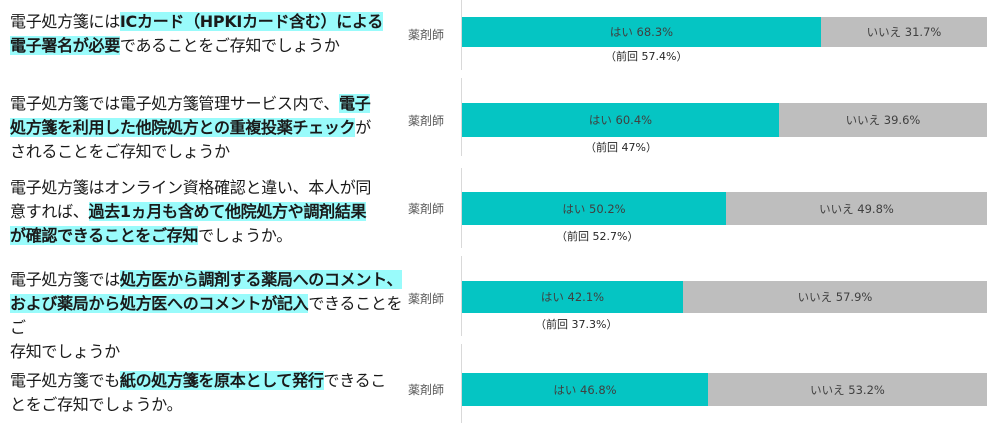 The height and width of the screenshot is (423, 1000). What do you see at coordinates (251, 21) in the screenshot?
I see `highlighted-phrase: ICカード（HPKIカード含む）による` at bounding box center [251, 21].